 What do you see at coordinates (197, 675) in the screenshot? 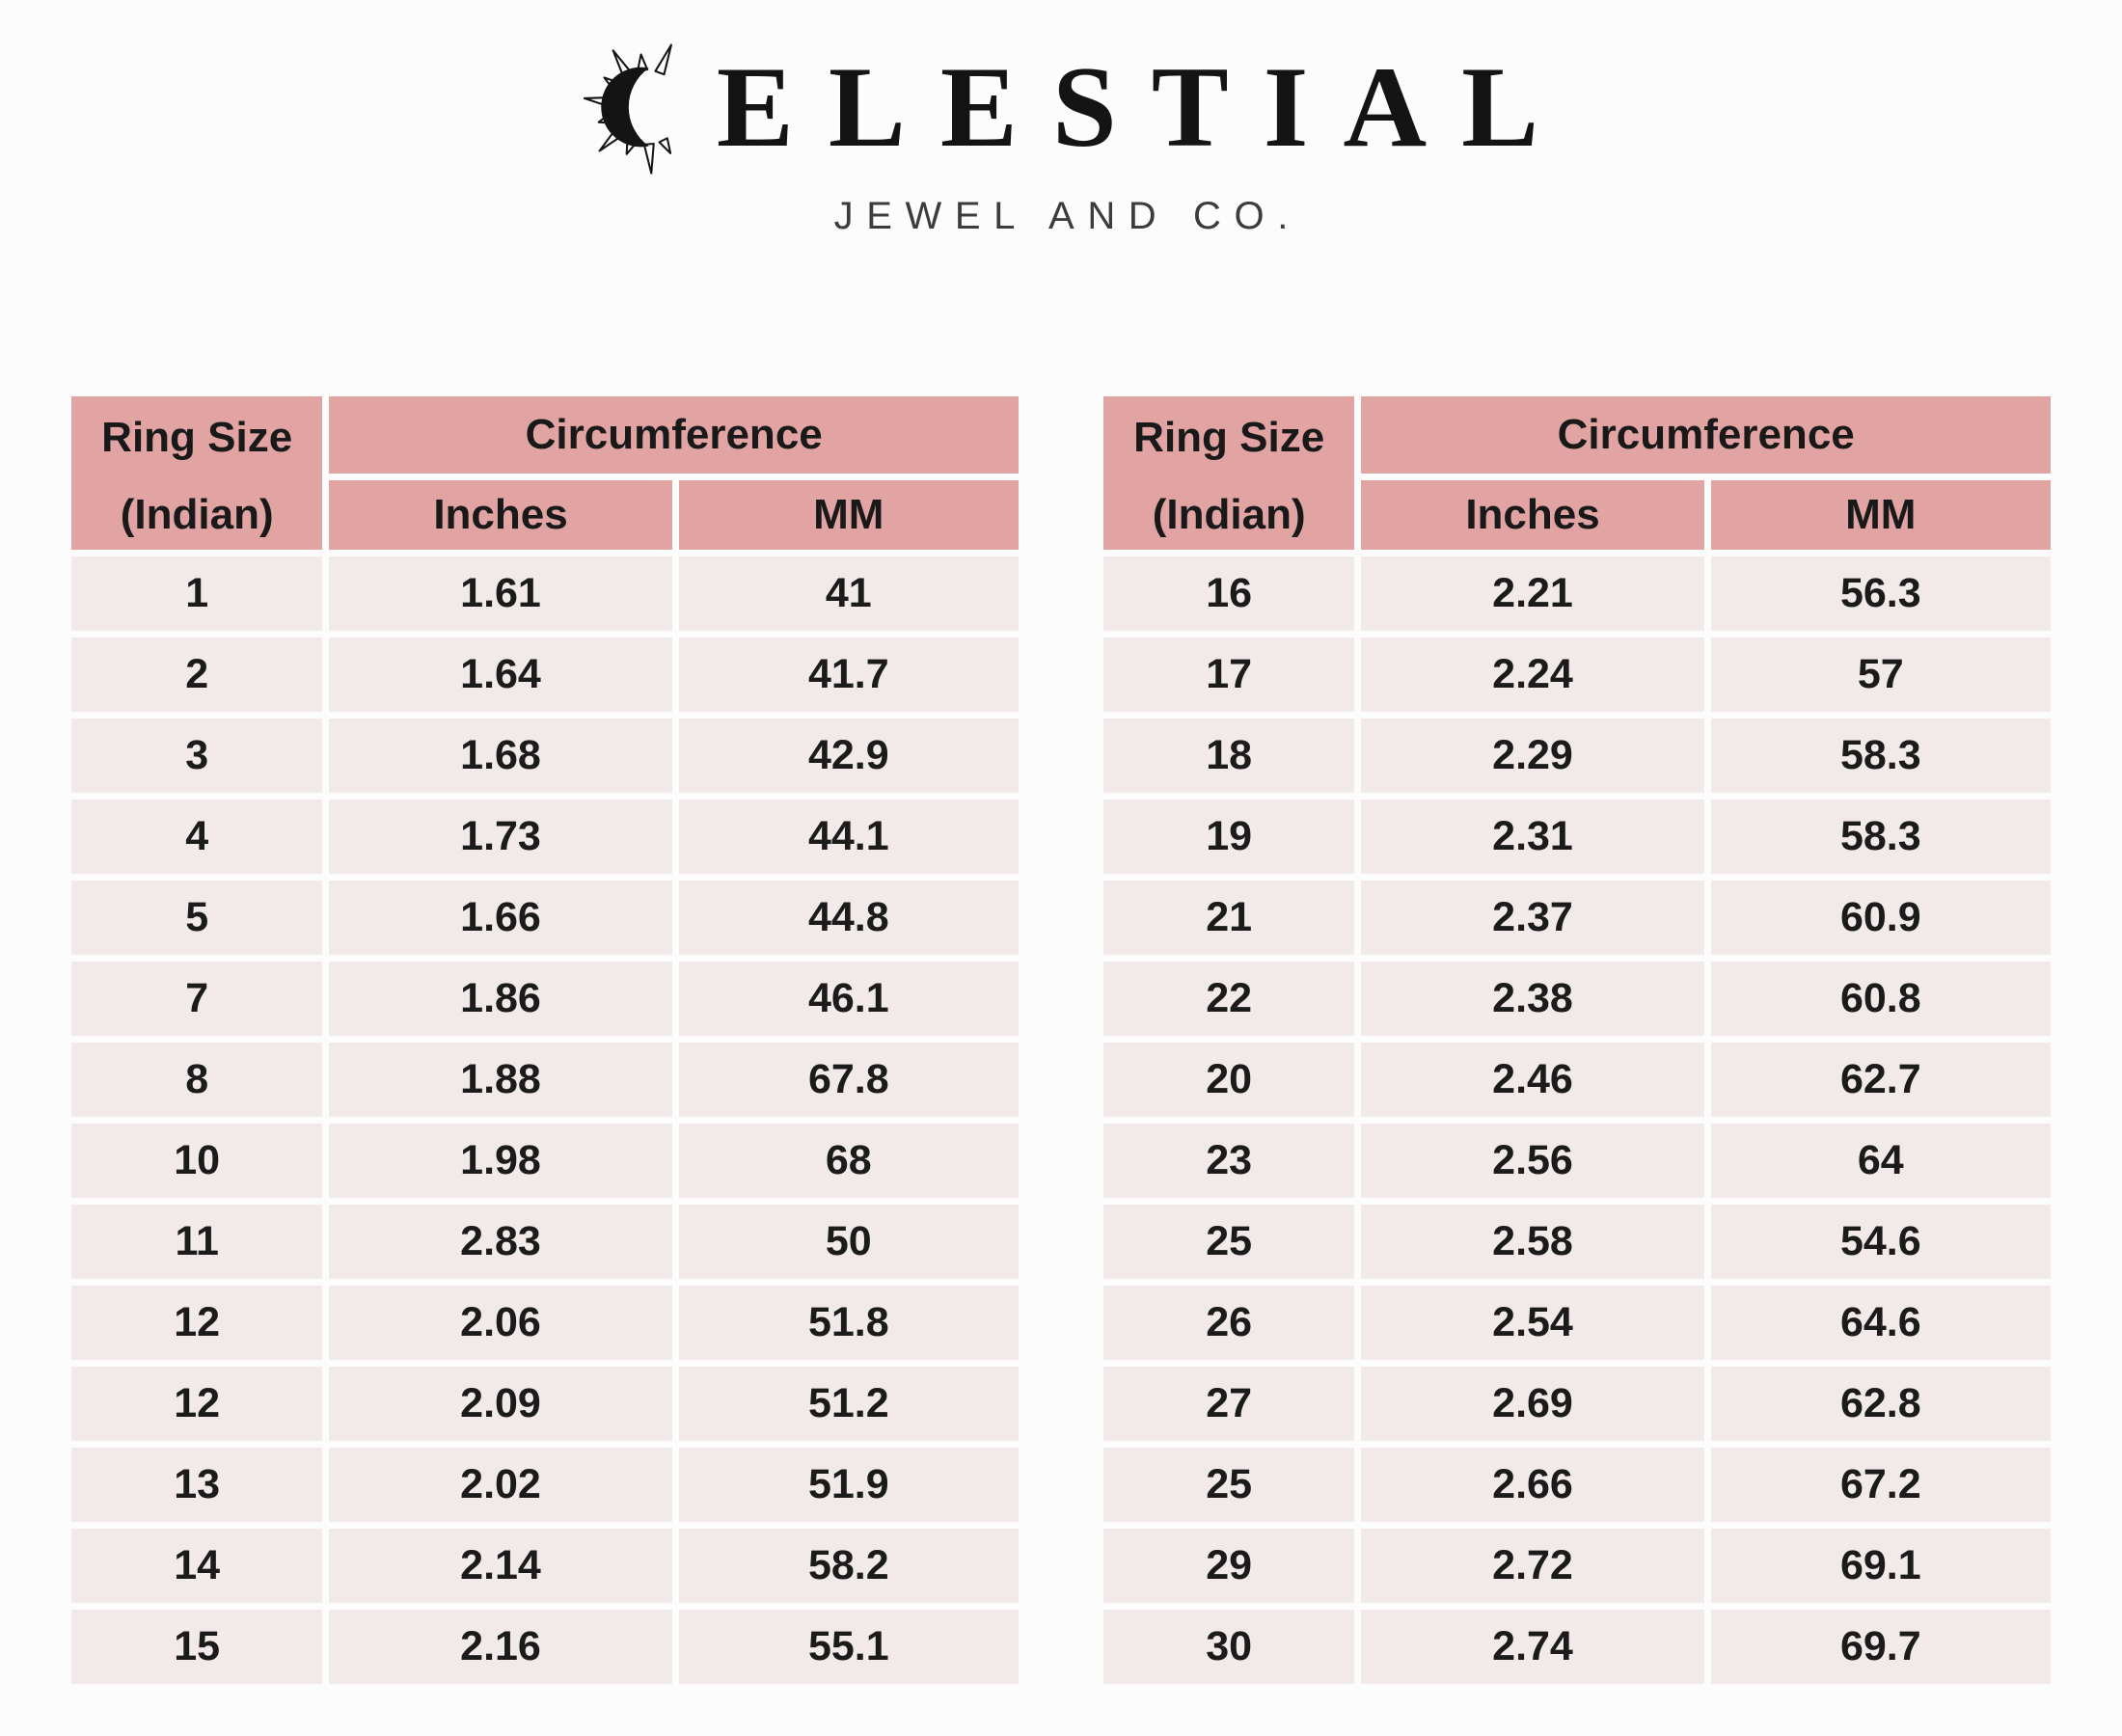
I see `table-cell: 2` at bounding box center [197, 675].